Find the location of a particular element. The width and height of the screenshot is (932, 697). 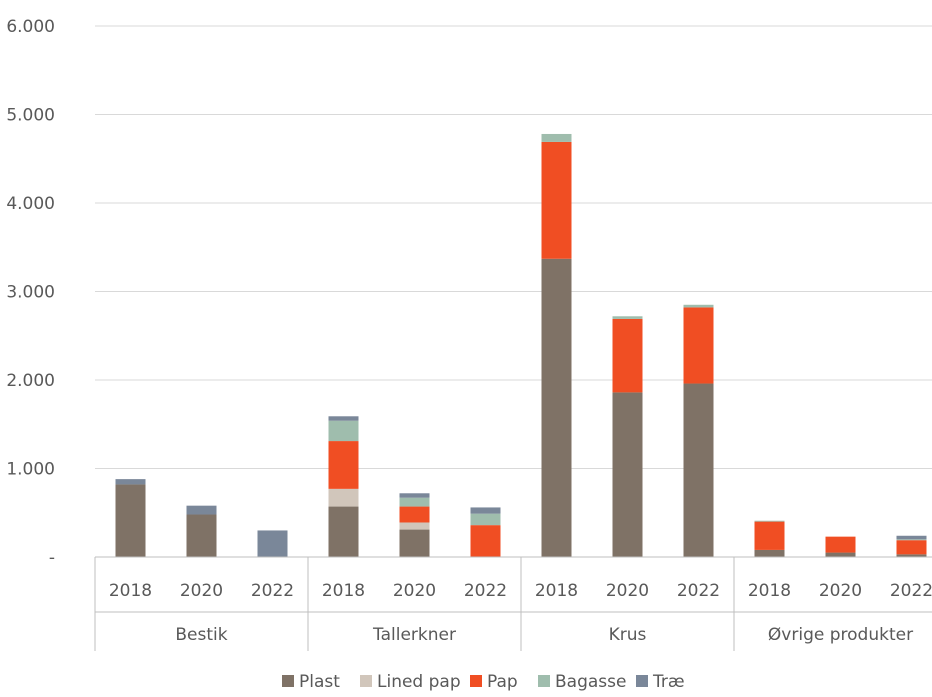

y-tick-label: - is located at coordinates (52, 558).